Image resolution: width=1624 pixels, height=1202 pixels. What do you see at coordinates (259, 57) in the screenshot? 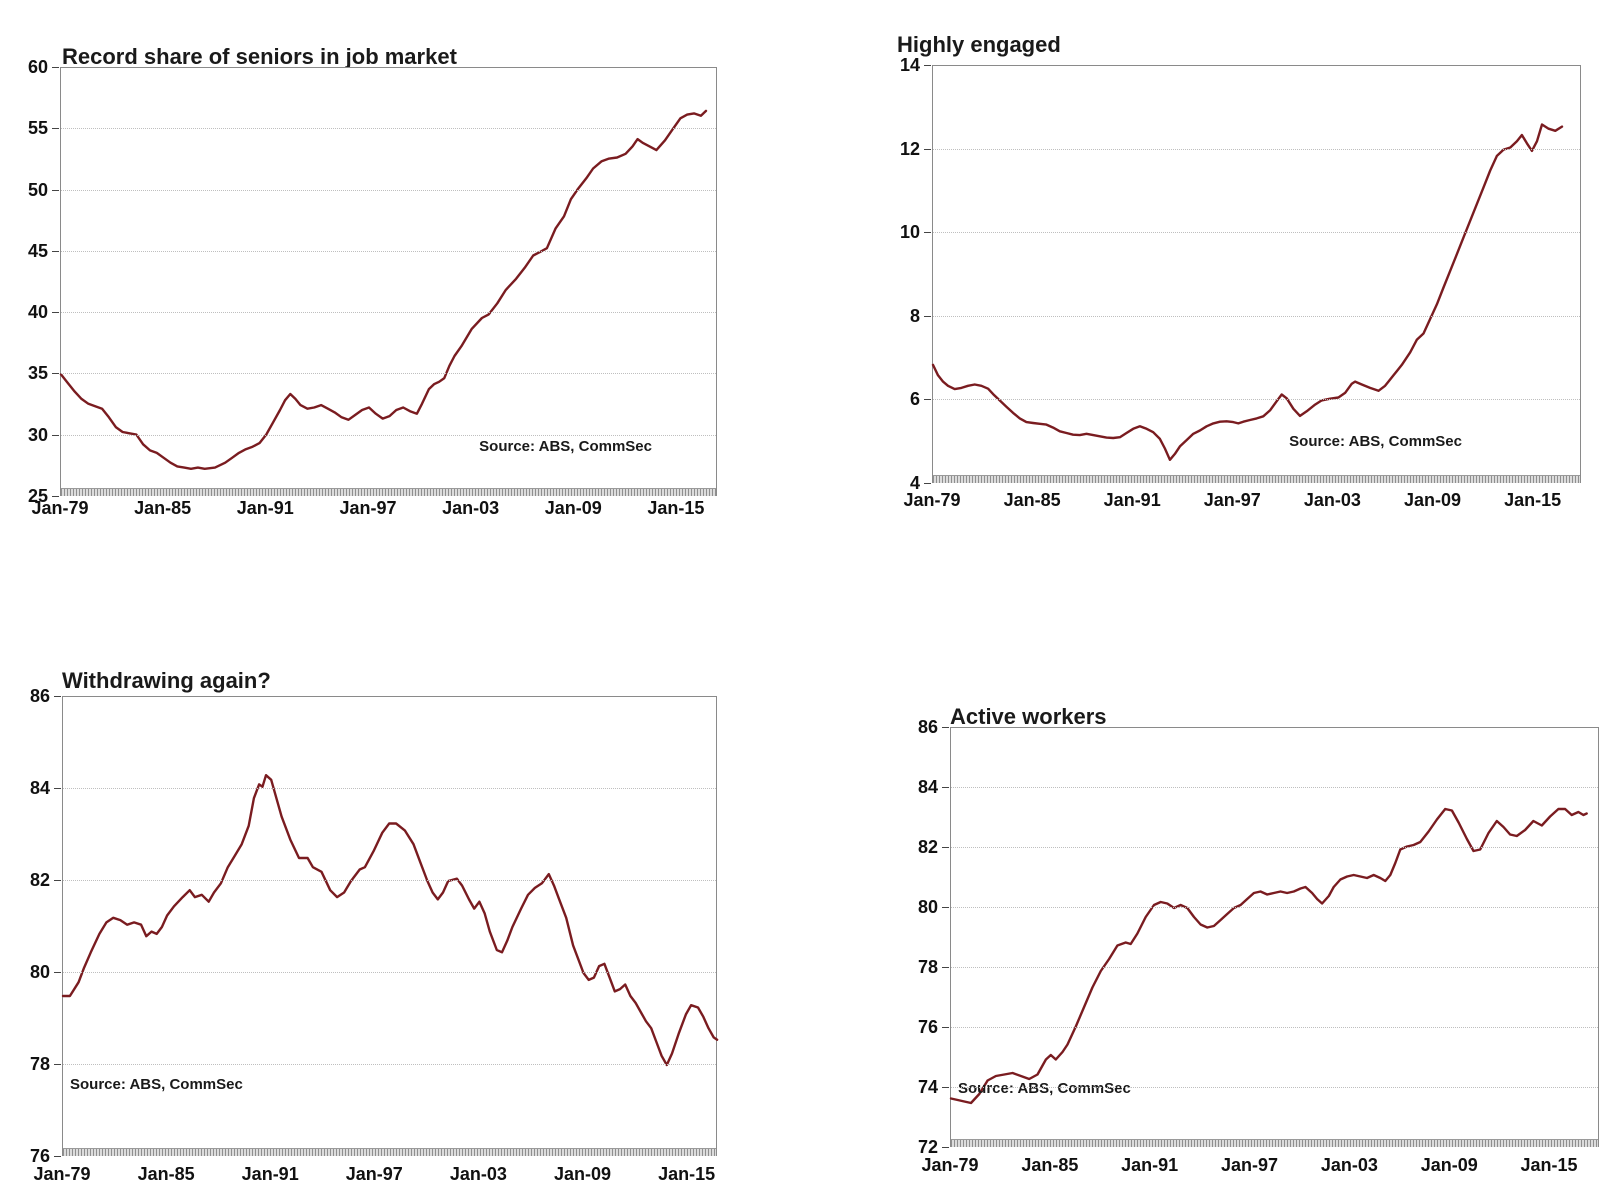
I see `chart-title: Record share of seniors in job market` at bounding box center [259, 57].